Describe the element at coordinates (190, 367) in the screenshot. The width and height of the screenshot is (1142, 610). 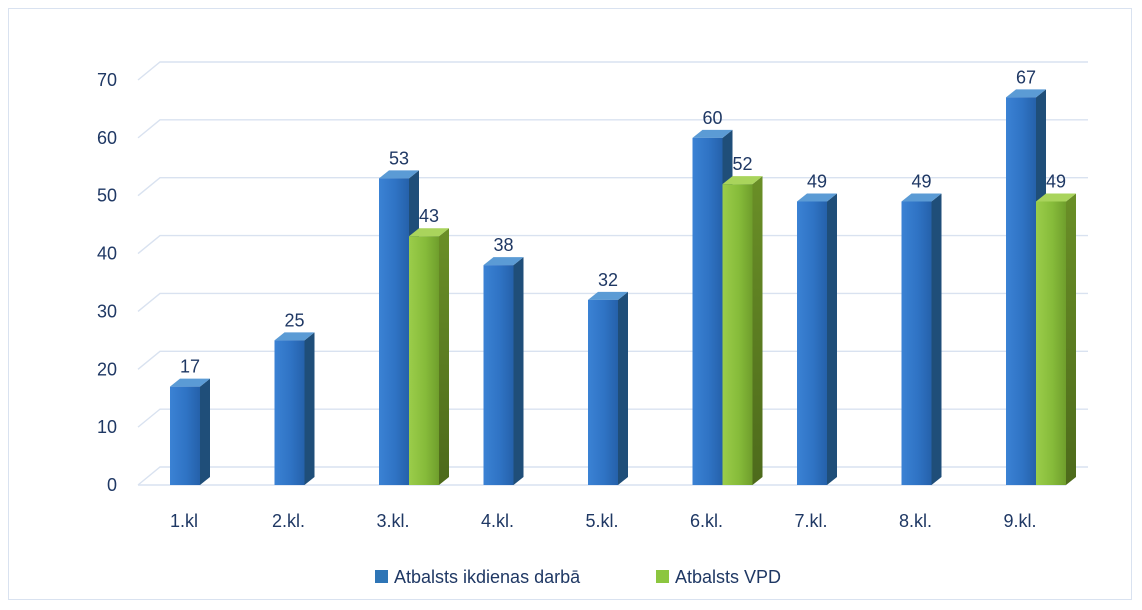
I see `data-label: 17` at that location.